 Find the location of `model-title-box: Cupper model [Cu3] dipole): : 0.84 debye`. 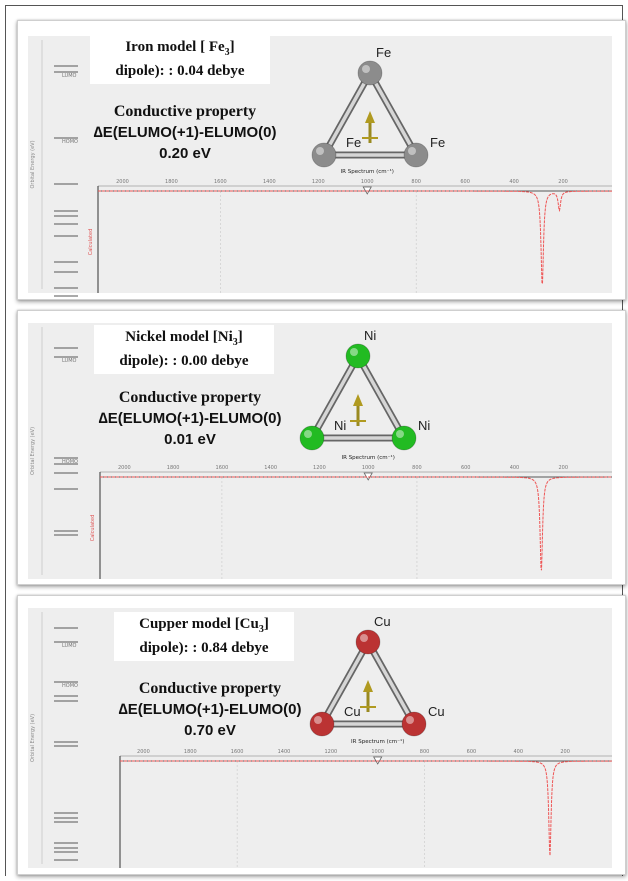

model-title-box: Cupper model [Cu3] dipole): : 0.84 debye is located at coordinates (204, 636).